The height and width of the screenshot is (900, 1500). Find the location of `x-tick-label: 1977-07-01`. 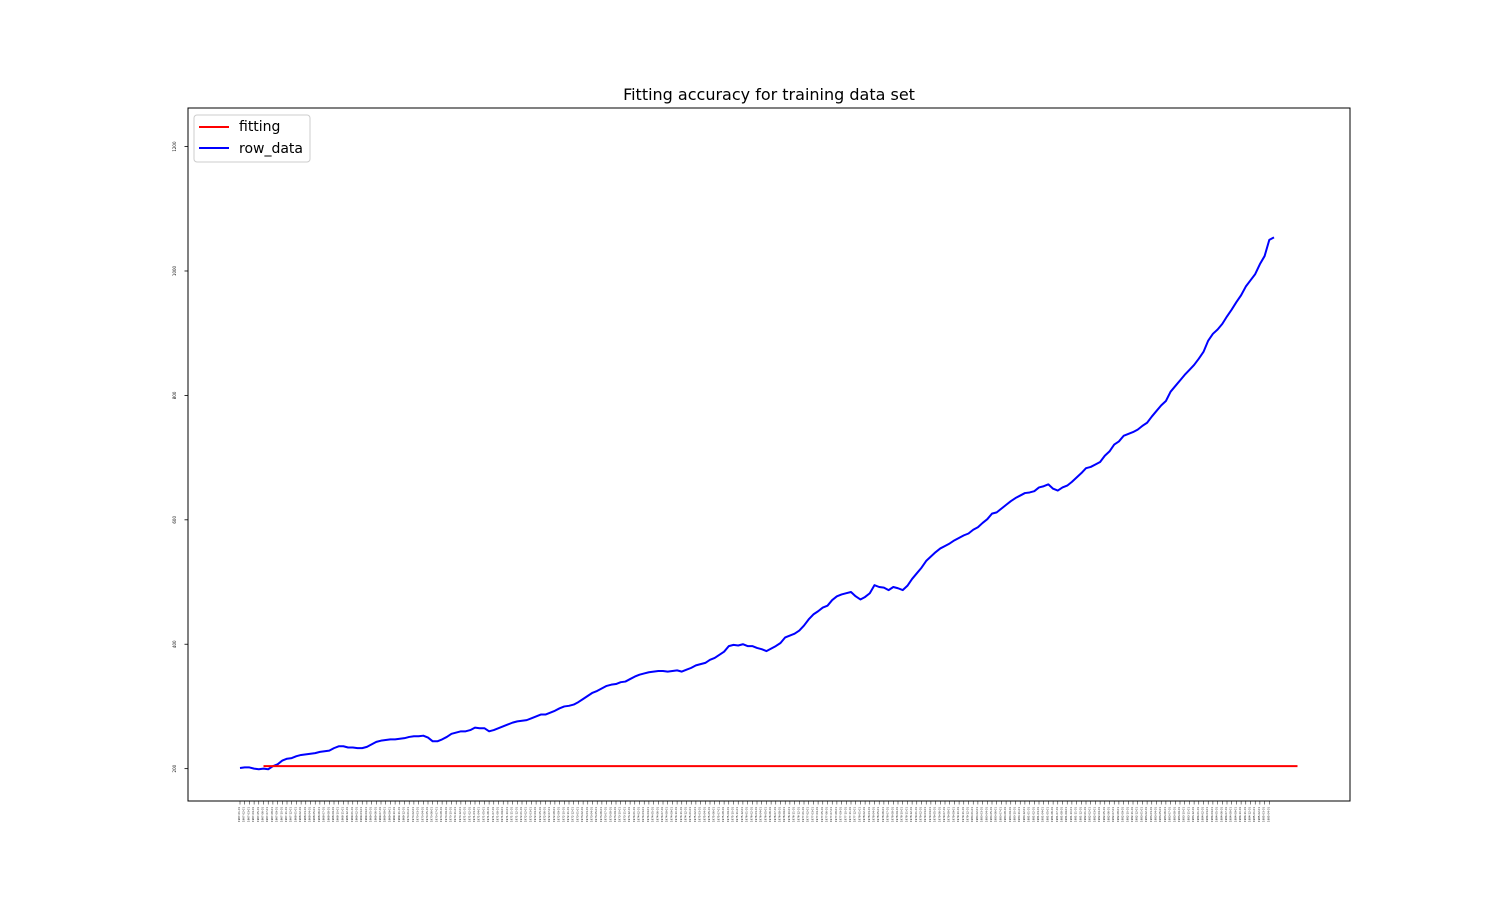

x-tick-label: 1977-07-01 is located at coordinates (831, 814).